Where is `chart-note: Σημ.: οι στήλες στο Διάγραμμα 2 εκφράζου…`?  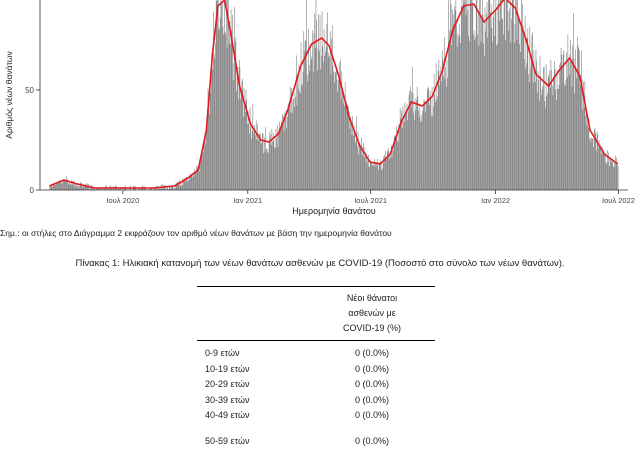
chart-note: Σημ.: οι στήλες στο Διάγραμμα 2 εκφράζου… is located at coordinates (320, 233).